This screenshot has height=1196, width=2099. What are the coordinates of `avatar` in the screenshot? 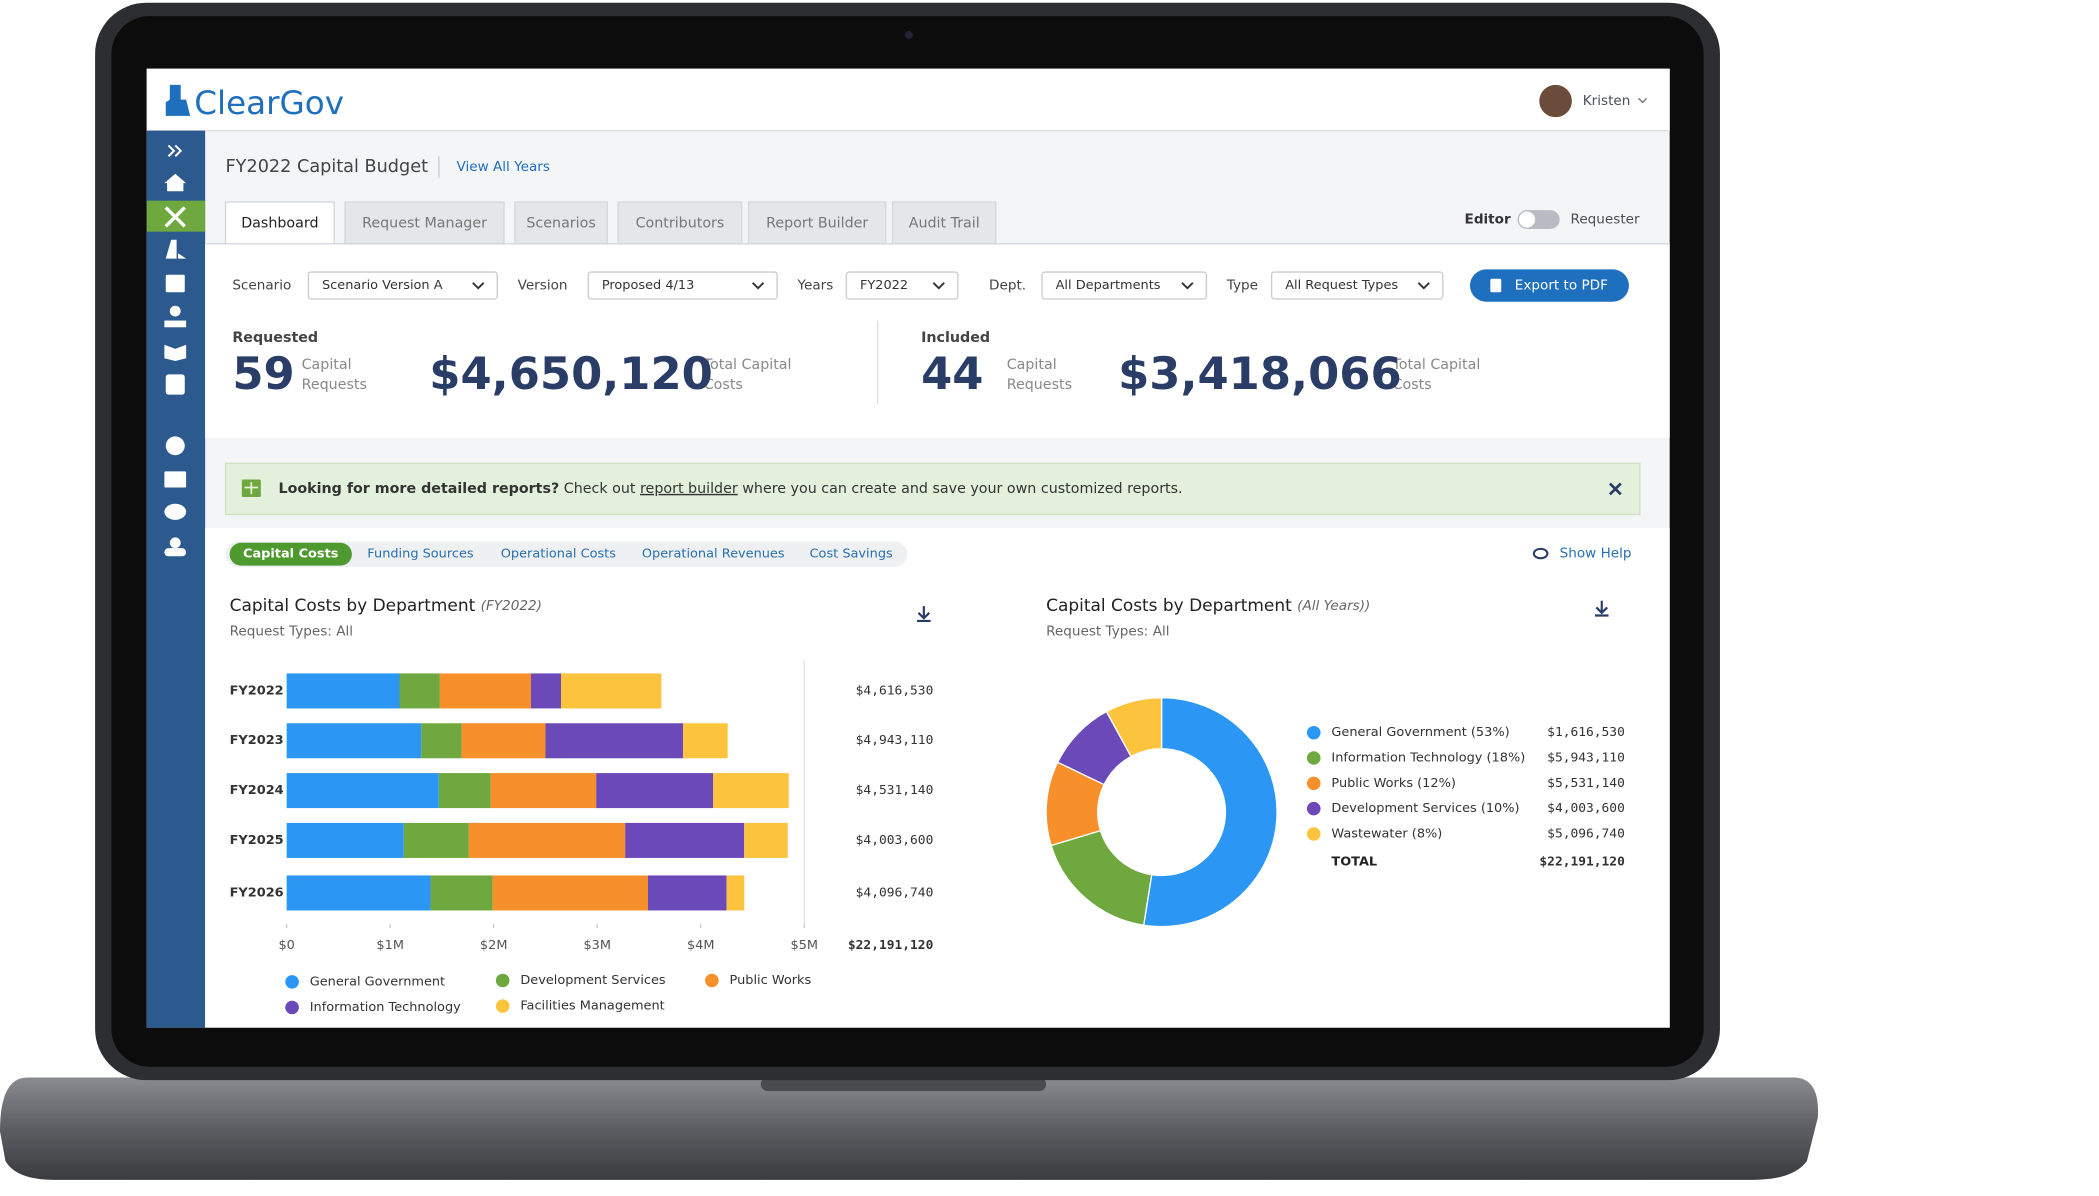 It's located at (1555, 101).